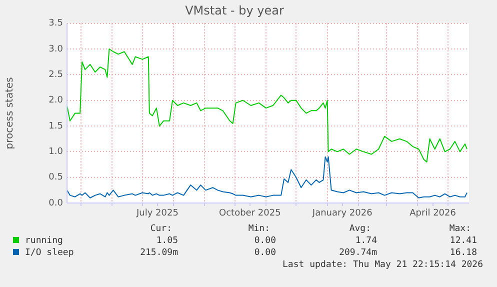 Image resolution: width=497 pixels, height=287 pixels. What do you see at coordinates (167, 241) in the screenshot?
I see `text: 1.05` at bounding box center [167, 241].